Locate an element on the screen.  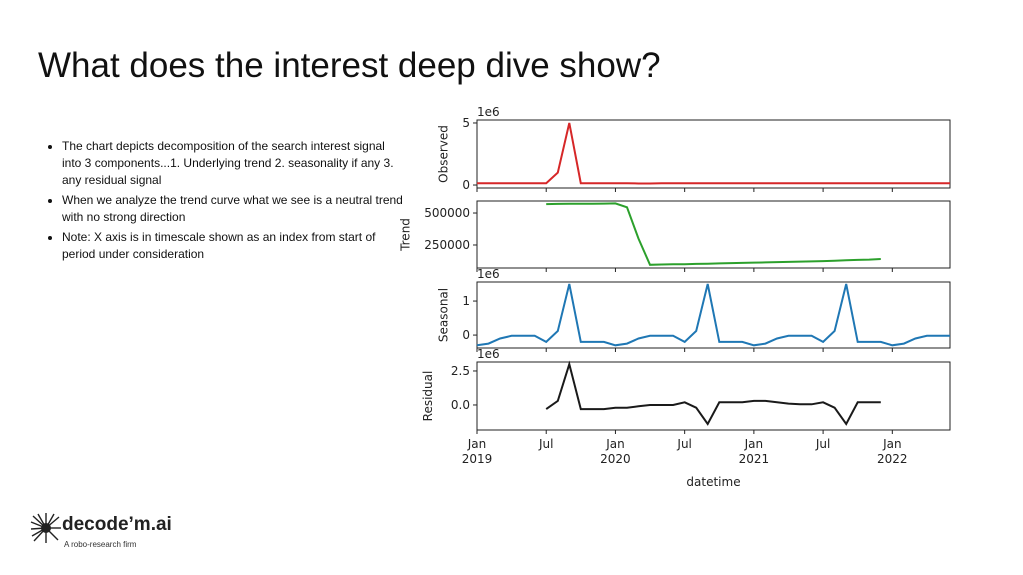
y-tick-label: 500000 is located at coordinates (447, 213).